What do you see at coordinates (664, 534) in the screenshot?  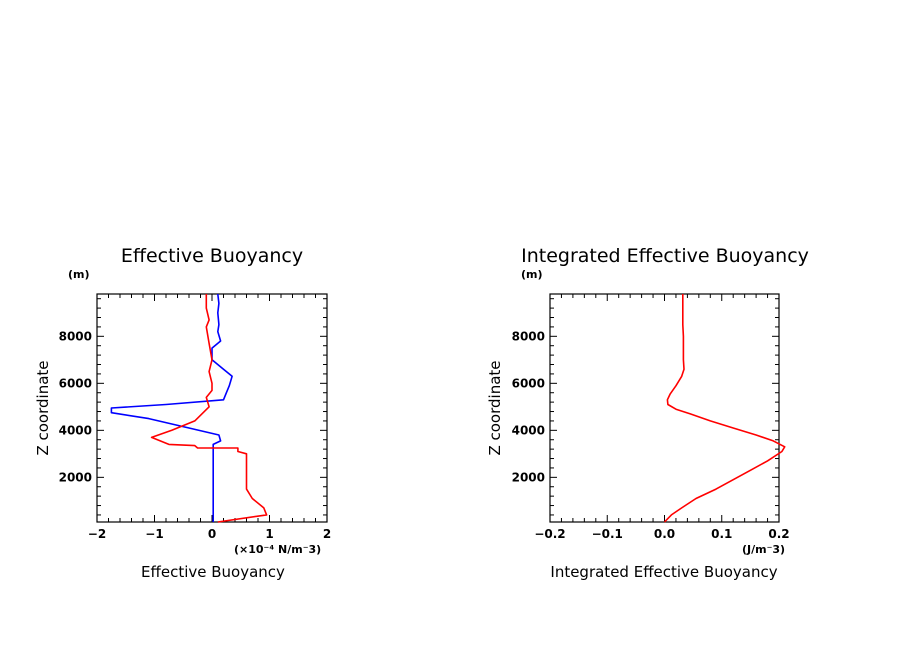 I see `x-tick-label: 0.0` at bounding box center [664, 534].